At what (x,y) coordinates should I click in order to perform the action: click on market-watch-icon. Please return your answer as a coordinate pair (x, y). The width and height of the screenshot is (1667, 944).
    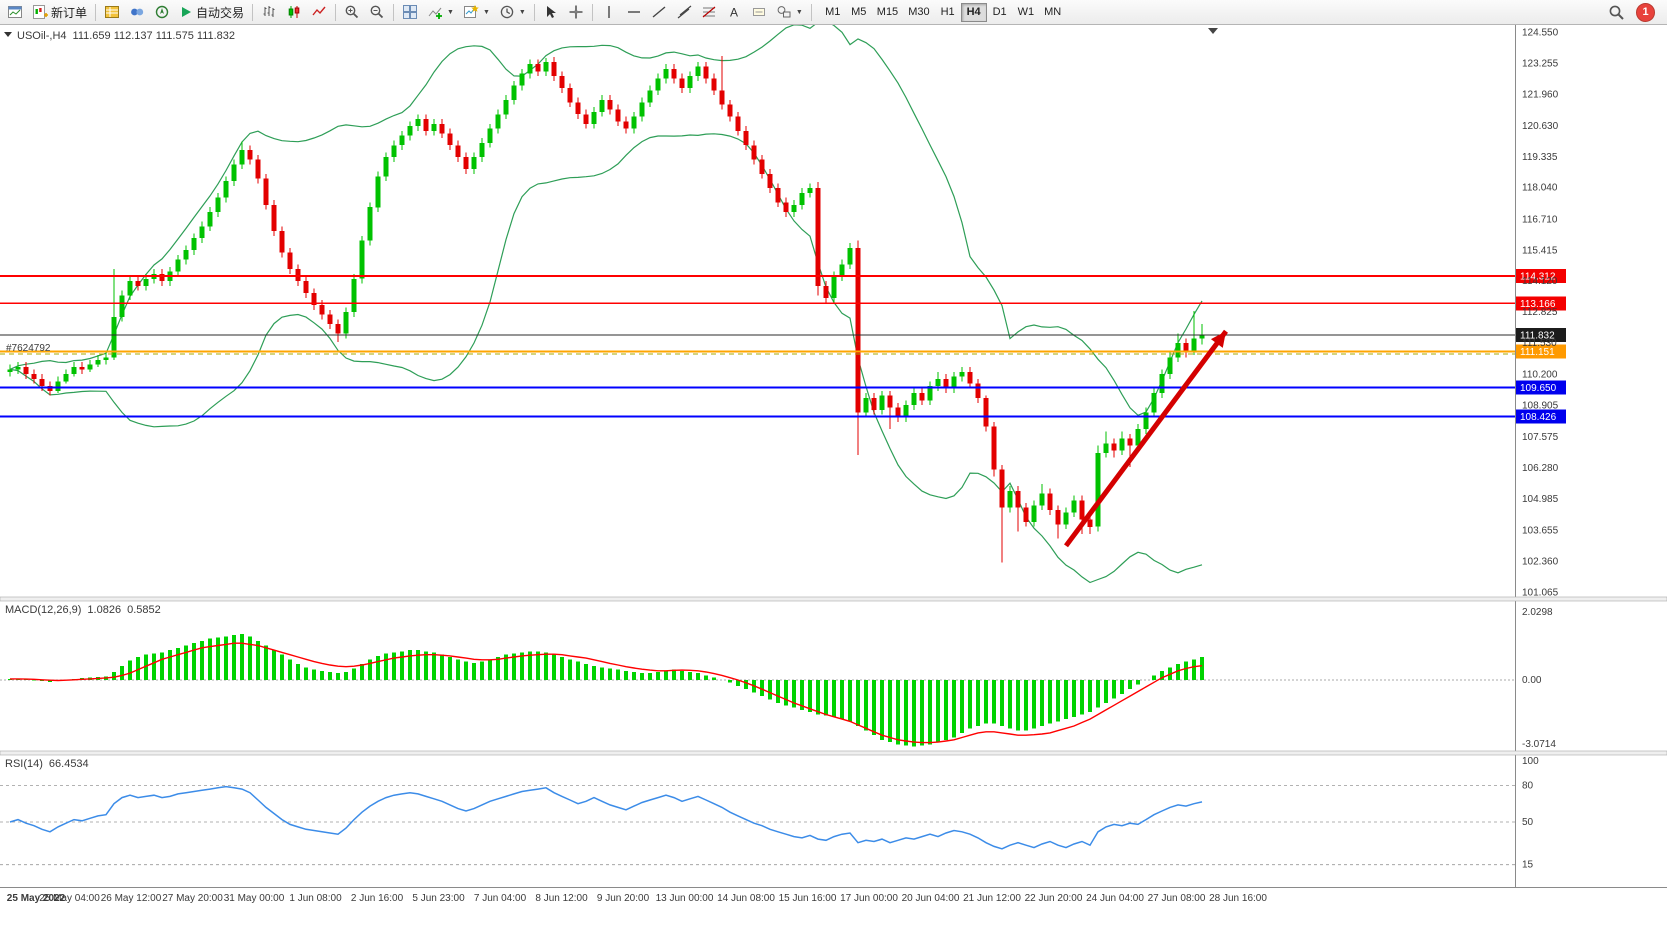
    Looking at the image, I should click on (112, 12).